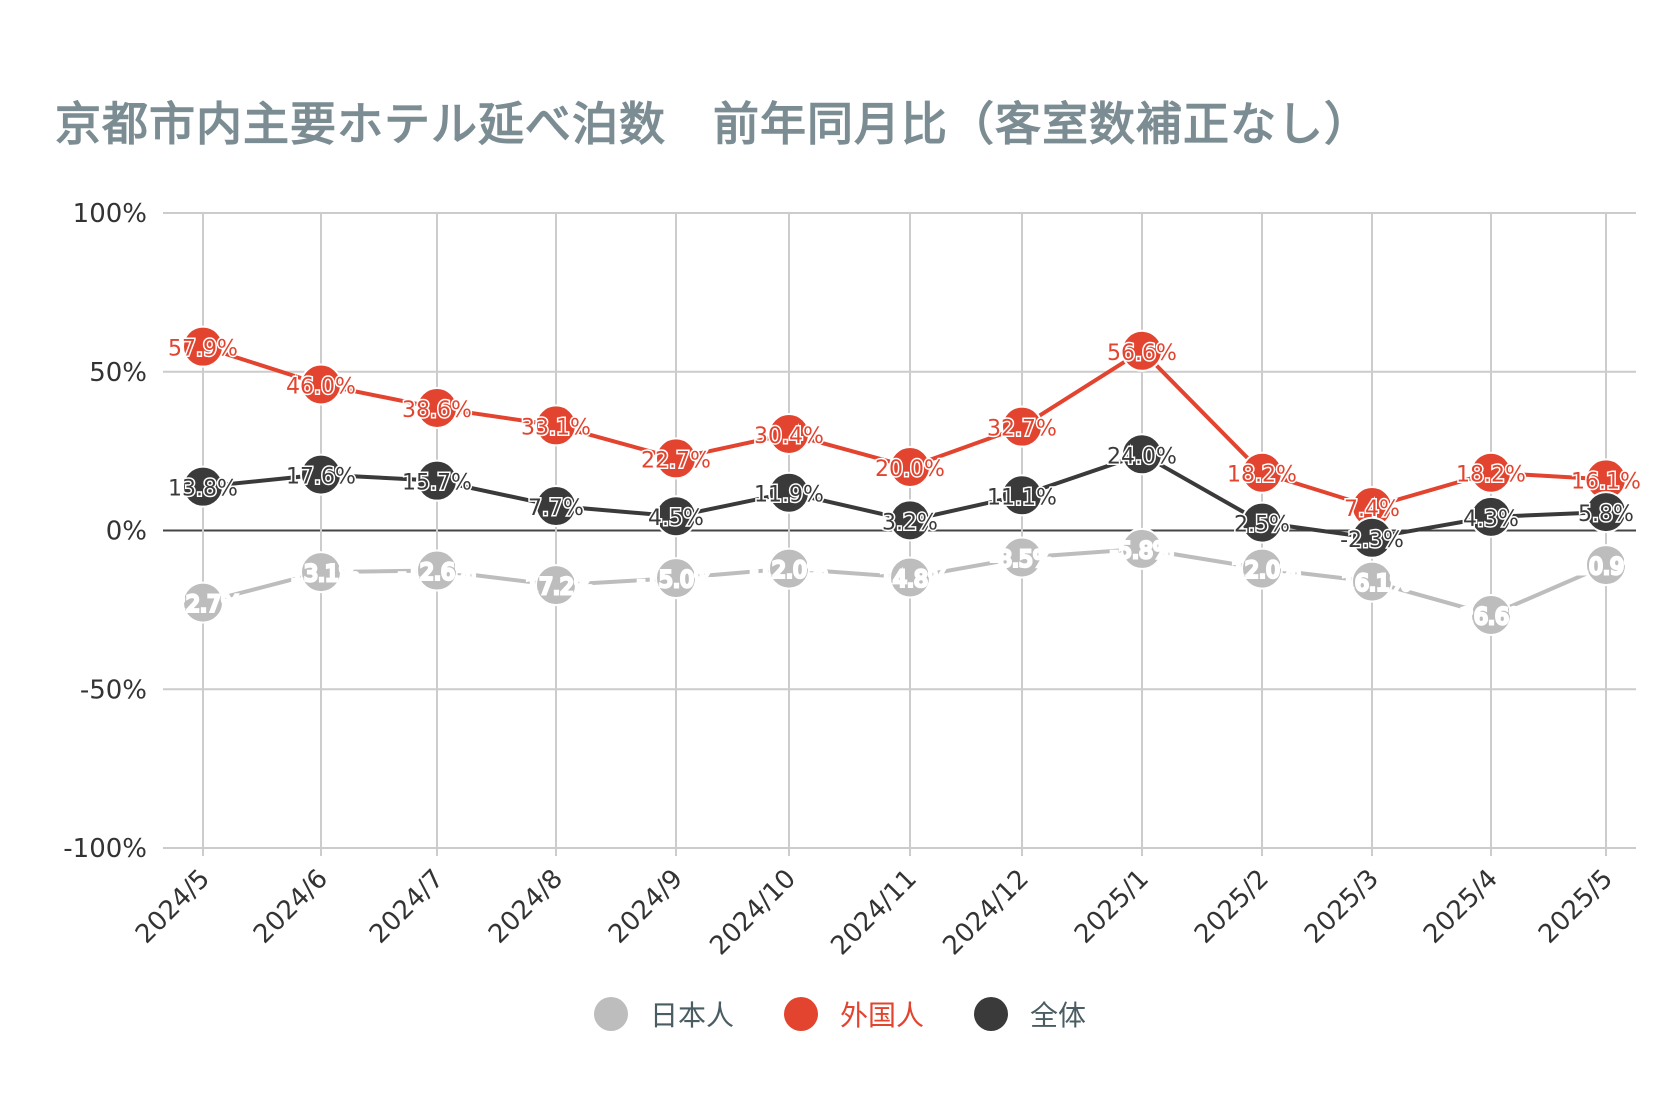 This screenshot has width=1680, height=1120. I want to click on legend-label: 全体, so click(1058, 1015).